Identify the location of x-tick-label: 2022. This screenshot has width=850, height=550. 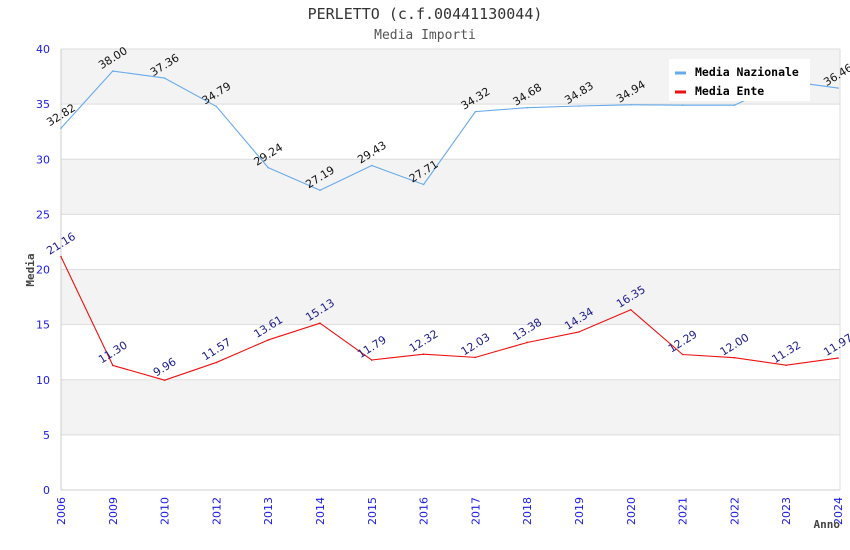
(734, 511).